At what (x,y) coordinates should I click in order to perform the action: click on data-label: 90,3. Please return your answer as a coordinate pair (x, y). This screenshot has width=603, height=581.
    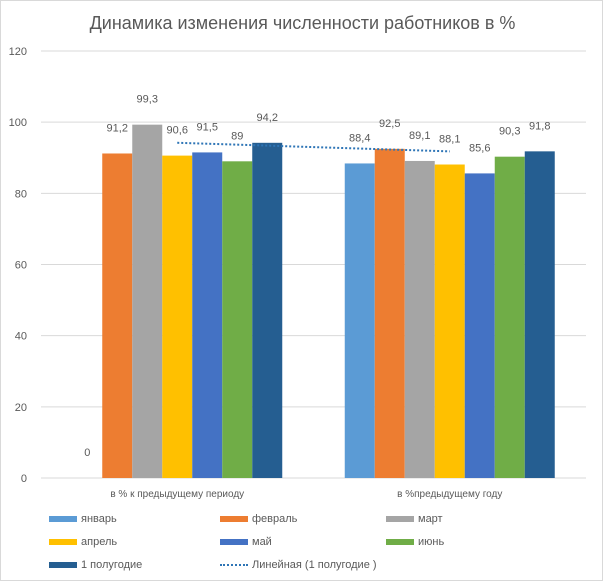
    Looking at the image, I should click on (509, 132).